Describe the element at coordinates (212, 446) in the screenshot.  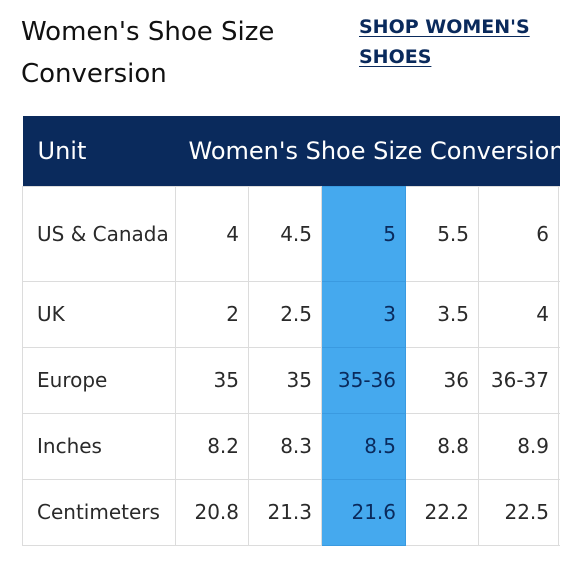
I see `size-cell: 8.2` at that location.